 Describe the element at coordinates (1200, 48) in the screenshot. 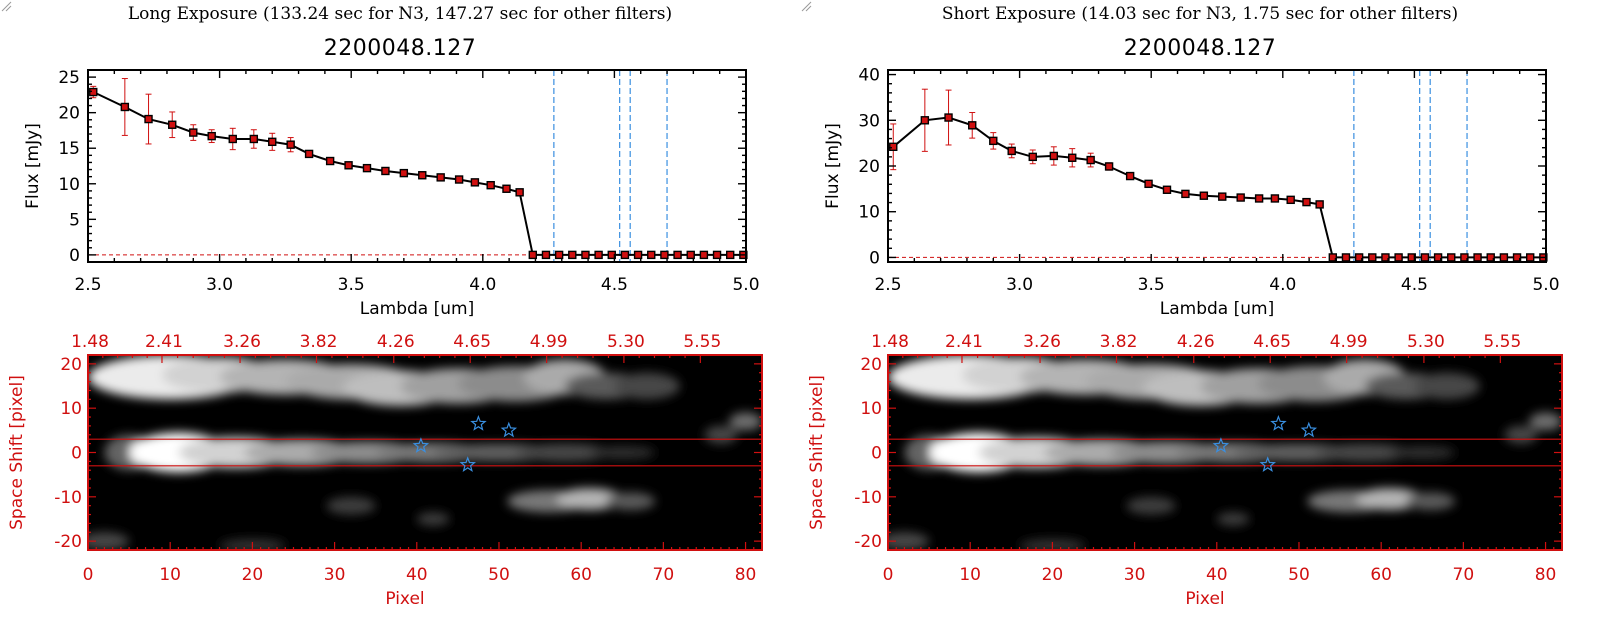

I see `short-spectrum-title: 2200048.127` at that location.